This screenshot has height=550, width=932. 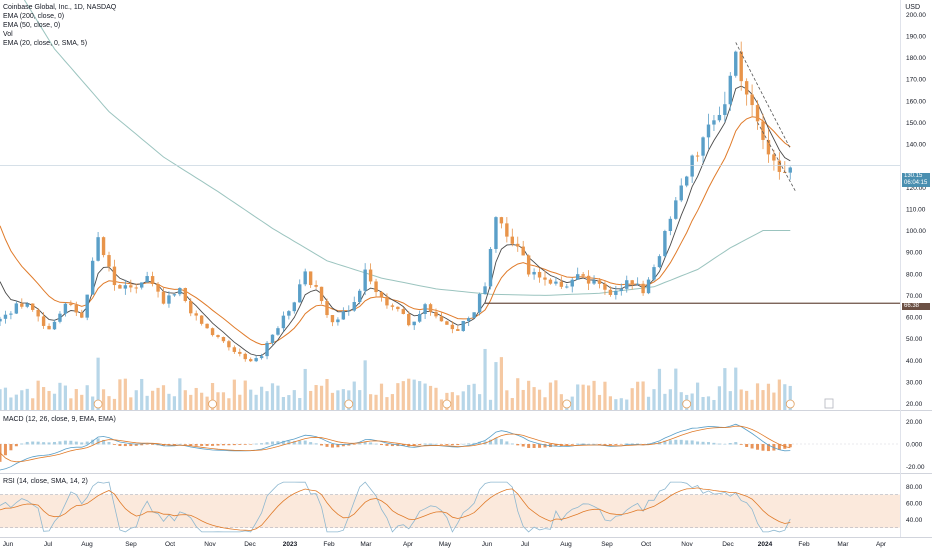 I want to click on x-tick-label: Jul, so click(x=48, y=544).